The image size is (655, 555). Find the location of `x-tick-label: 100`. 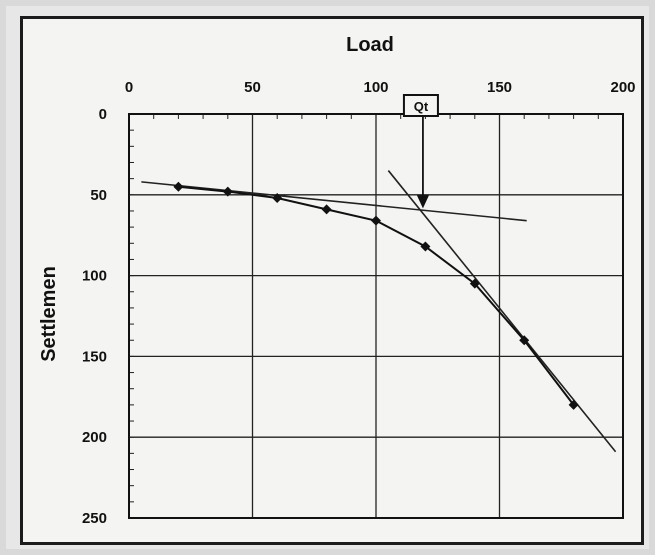

x-tick-label: 100 is located at coordinates (375, 87).